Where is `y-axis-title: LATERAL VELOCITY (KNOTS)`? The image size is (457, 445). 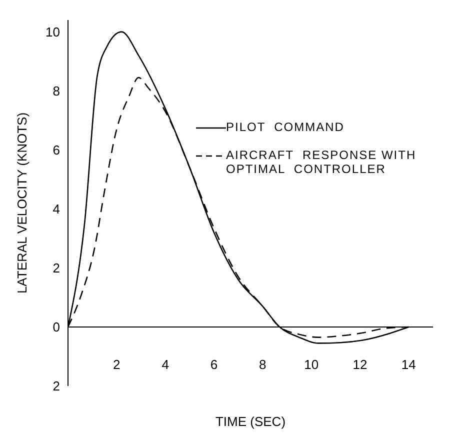
y-axis-title: LATERAL VELOCITY (KNOTS) is located at coordinates (22, 203).